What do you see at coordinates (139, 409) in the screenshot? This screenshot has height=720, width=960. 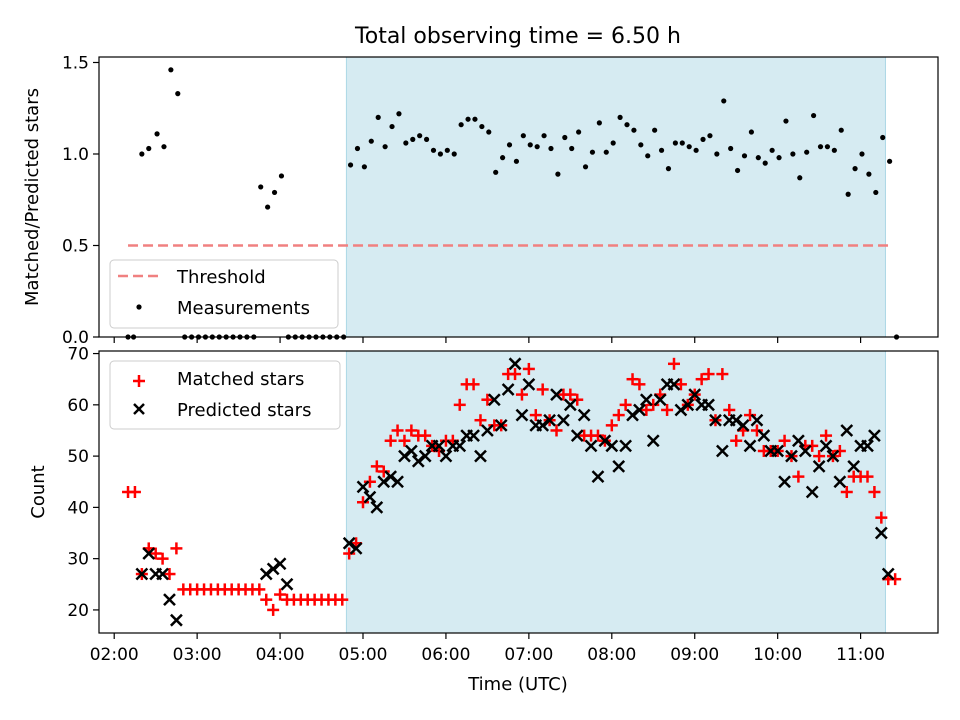 I see `legend-predicted-swatch` at bounding box center [139, 409].